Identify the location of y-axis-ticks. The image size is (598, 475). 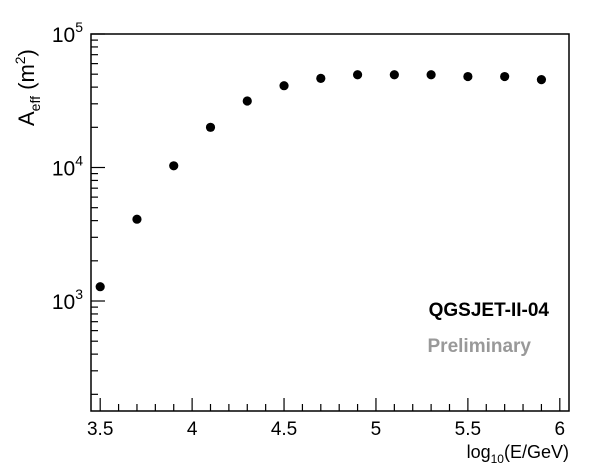
(98, 214).